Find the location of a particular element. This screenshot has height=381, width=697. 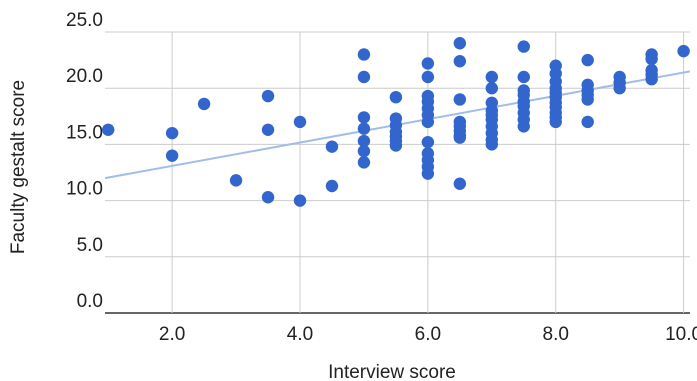

y-tick-label: 15.0 is located at coordinates (84, 132).